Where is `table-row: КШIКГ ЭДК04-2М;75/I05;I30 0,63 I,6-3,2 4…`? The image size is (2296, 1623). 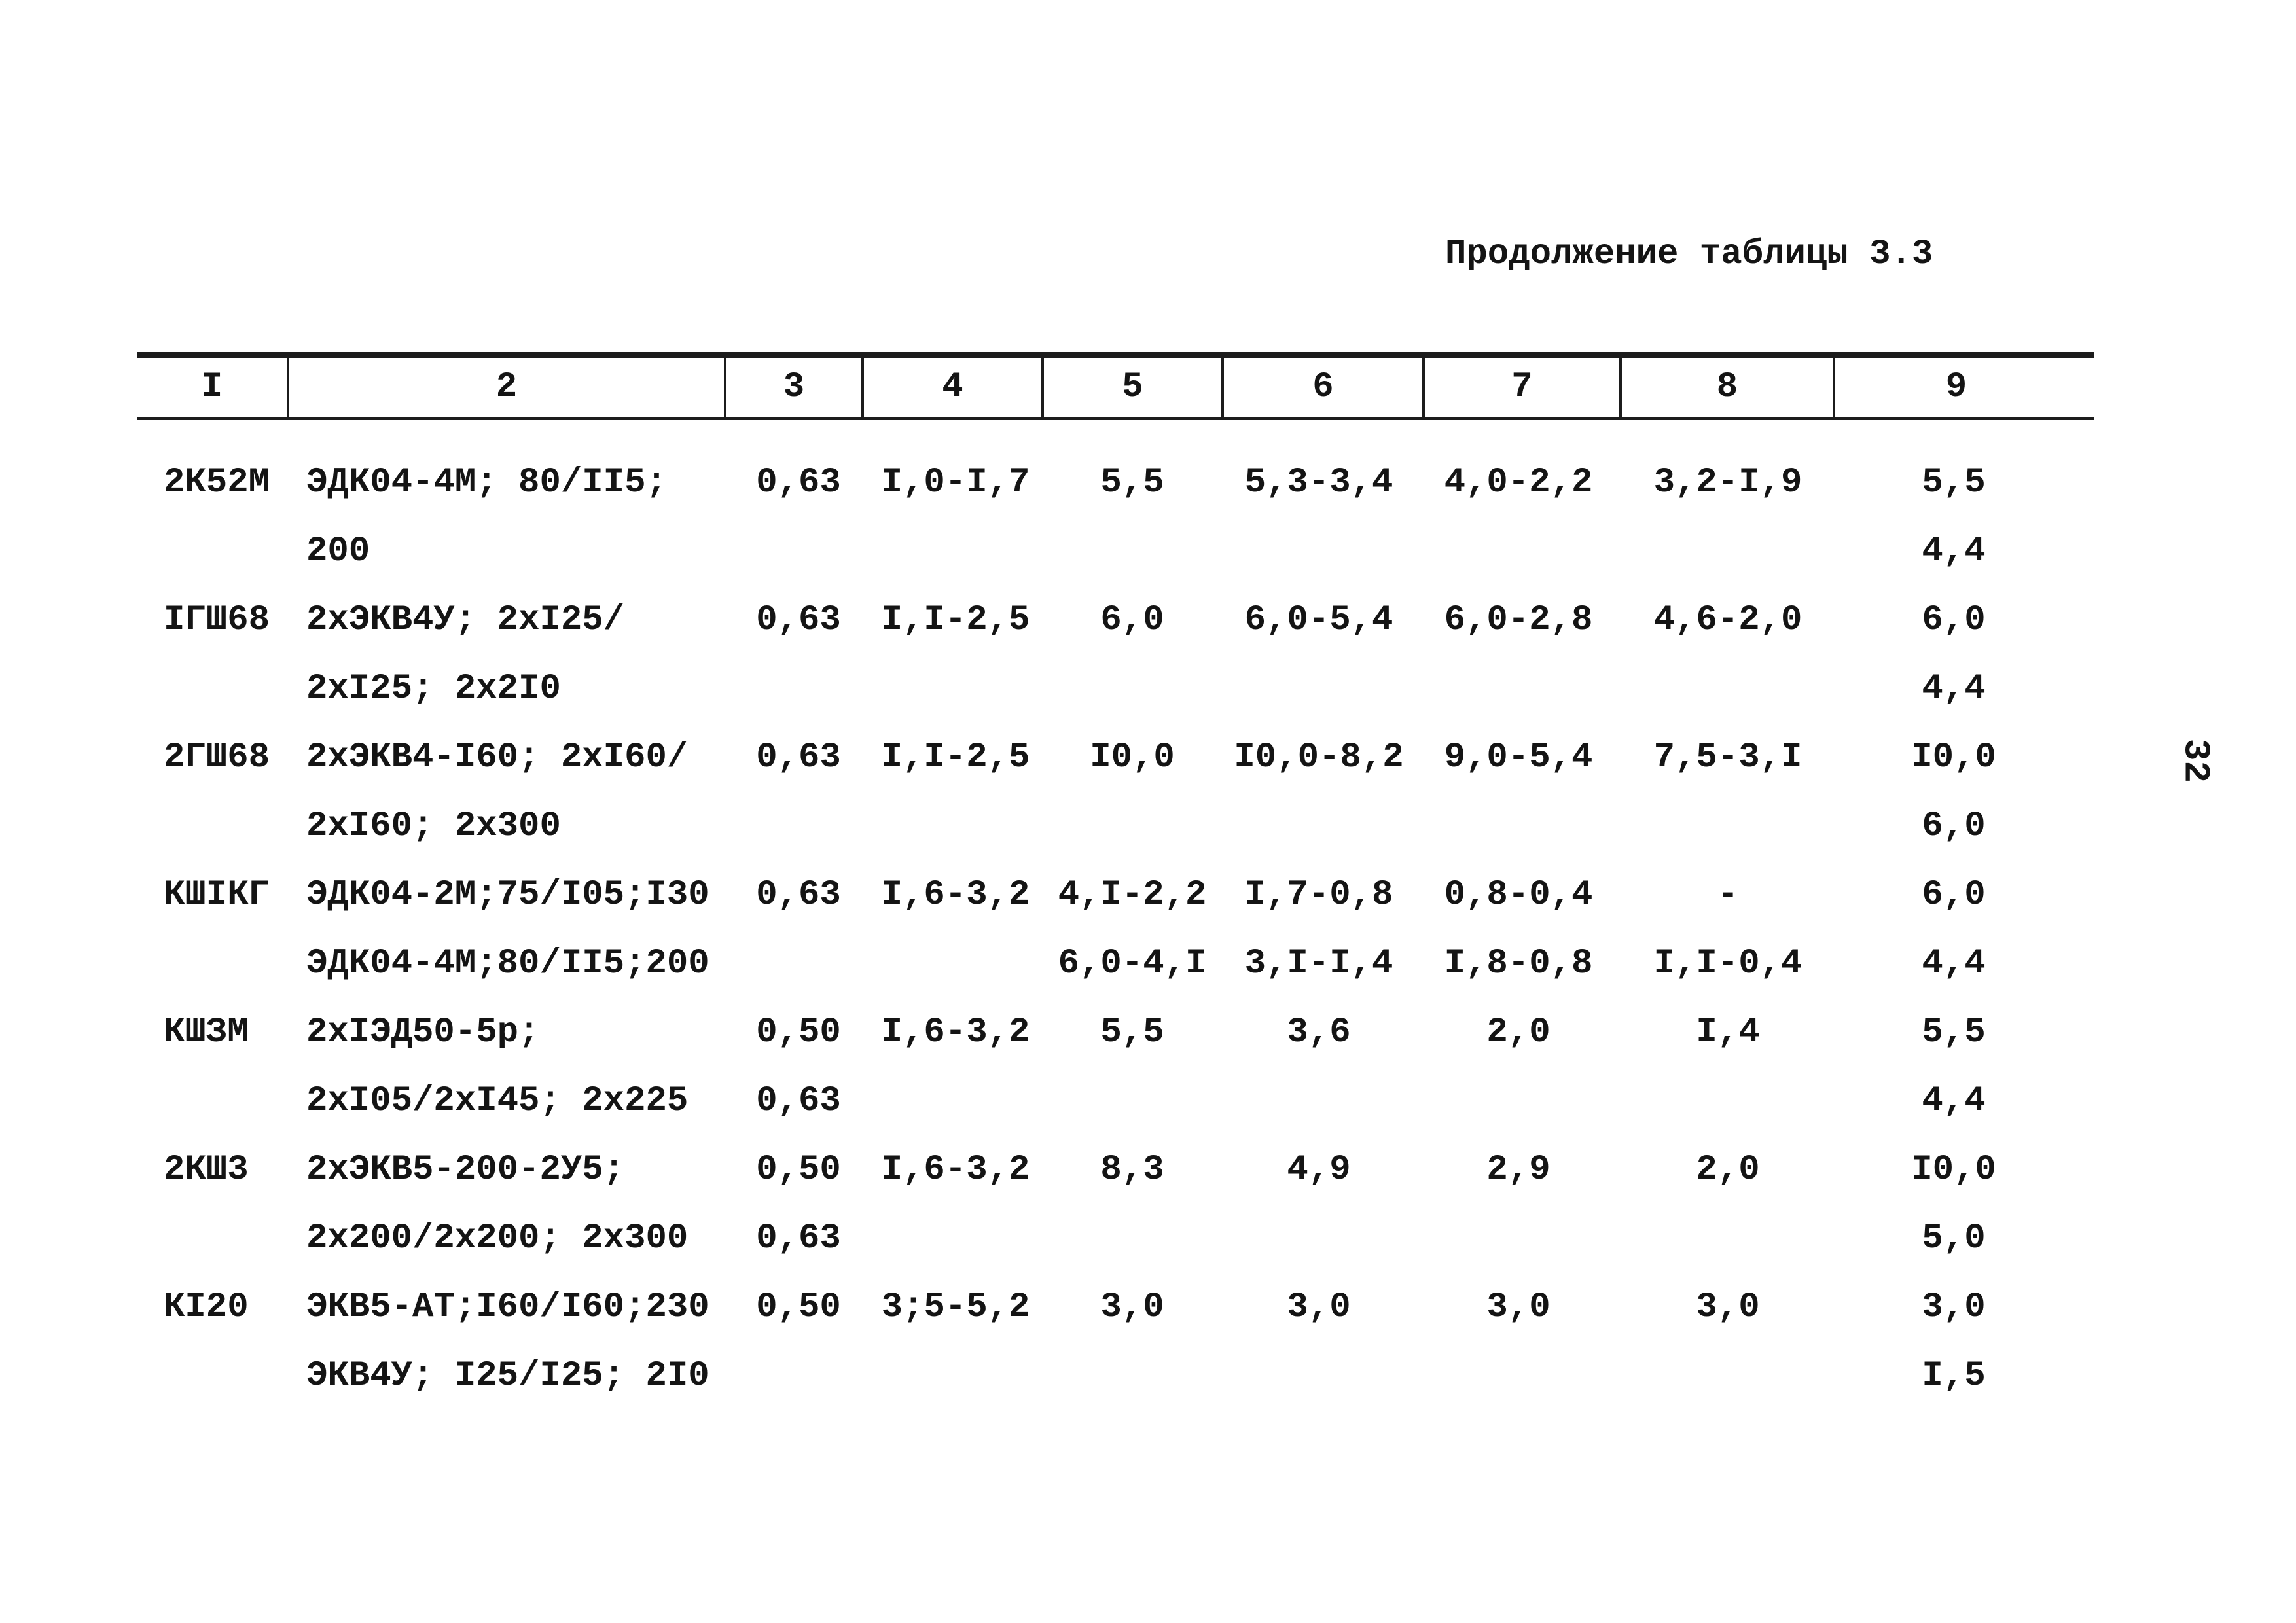
table-row: КШIКГ ЭДК04-2М;75/I05;I30 0,63 I,6-3,2 4… is located at coordinates (1115, 930).